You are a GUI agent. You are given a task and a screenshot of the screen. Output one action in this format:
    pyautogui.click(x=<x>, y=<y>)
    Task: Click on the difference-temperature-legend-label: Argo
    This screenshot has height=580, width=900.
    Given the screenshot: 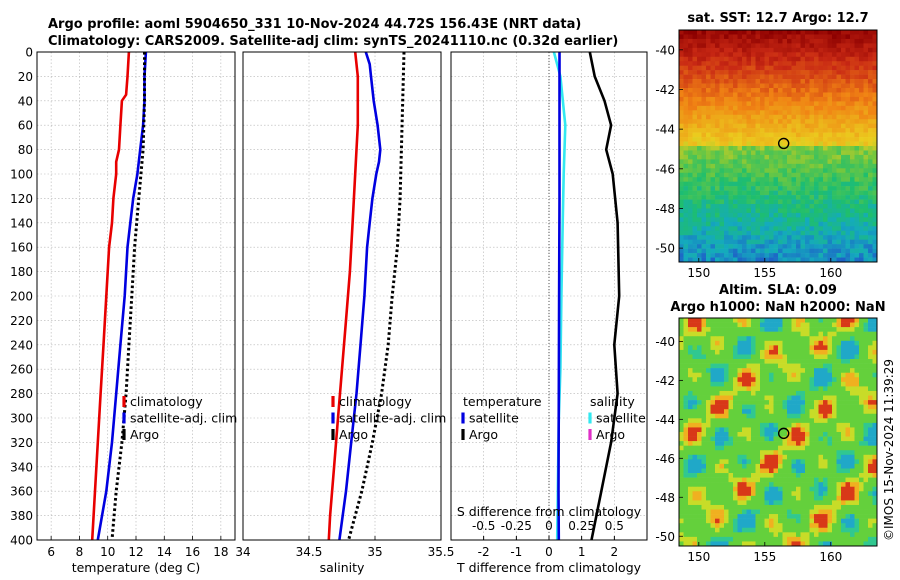 What is the action you would take?
    pyautogui.click(x=483, y=434)
    